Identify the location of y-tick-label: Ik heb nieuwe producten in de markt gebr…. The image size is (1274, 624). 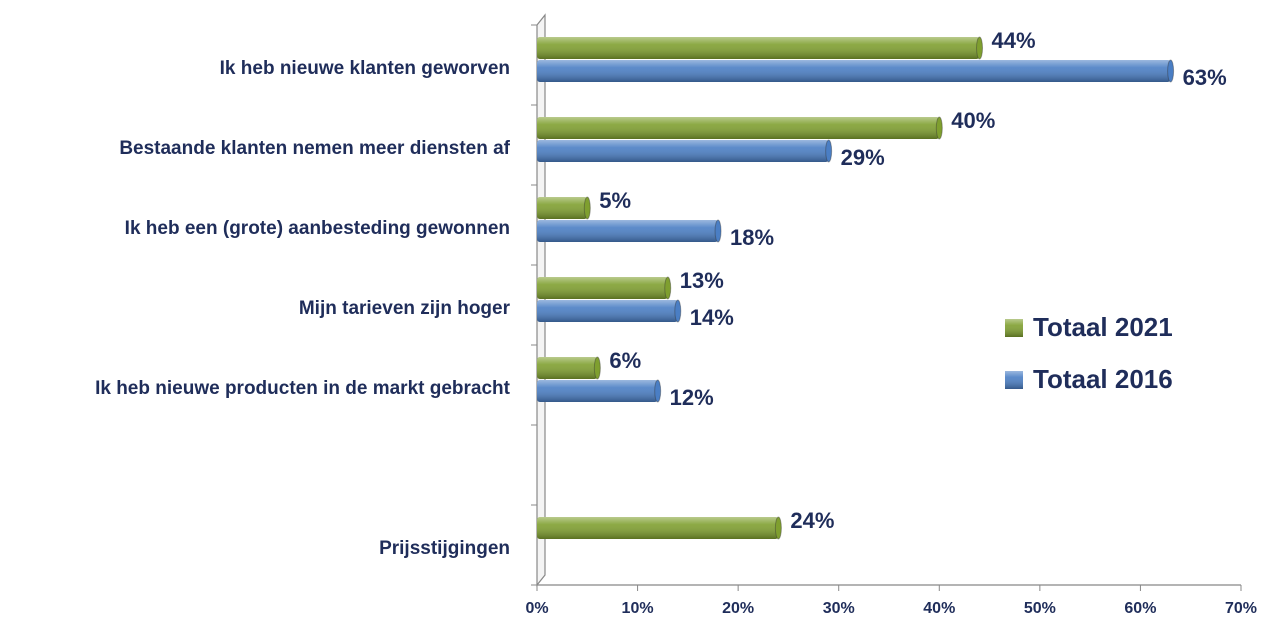
(303, 388).